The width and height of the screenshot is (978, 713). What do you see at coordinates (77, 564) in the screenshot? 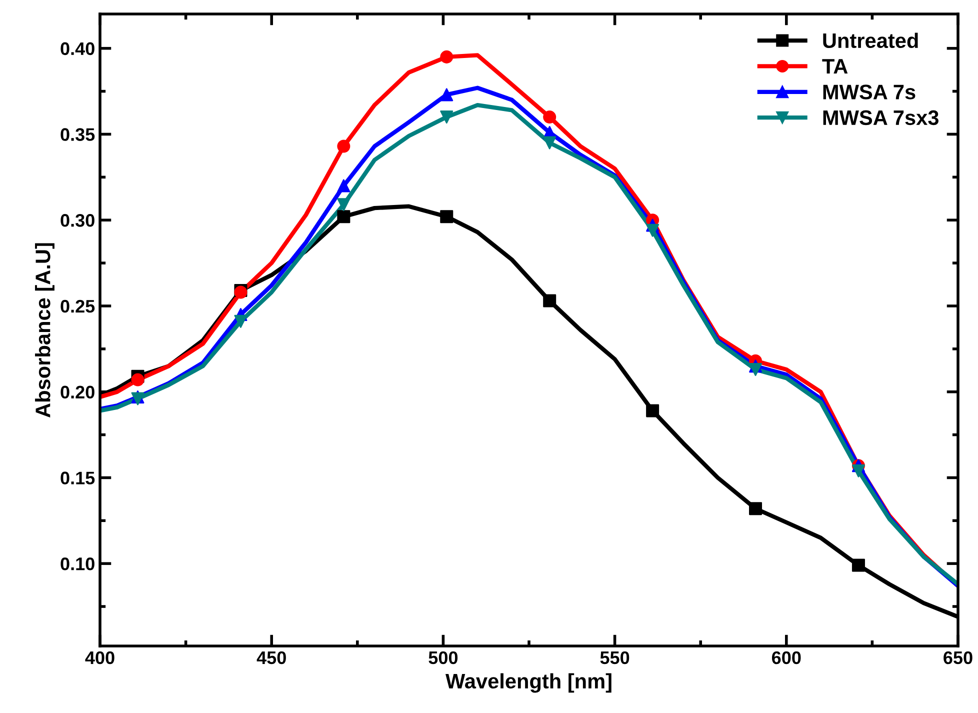
I see `y-tick-label: 0.10` at bounding box center [77, 564].